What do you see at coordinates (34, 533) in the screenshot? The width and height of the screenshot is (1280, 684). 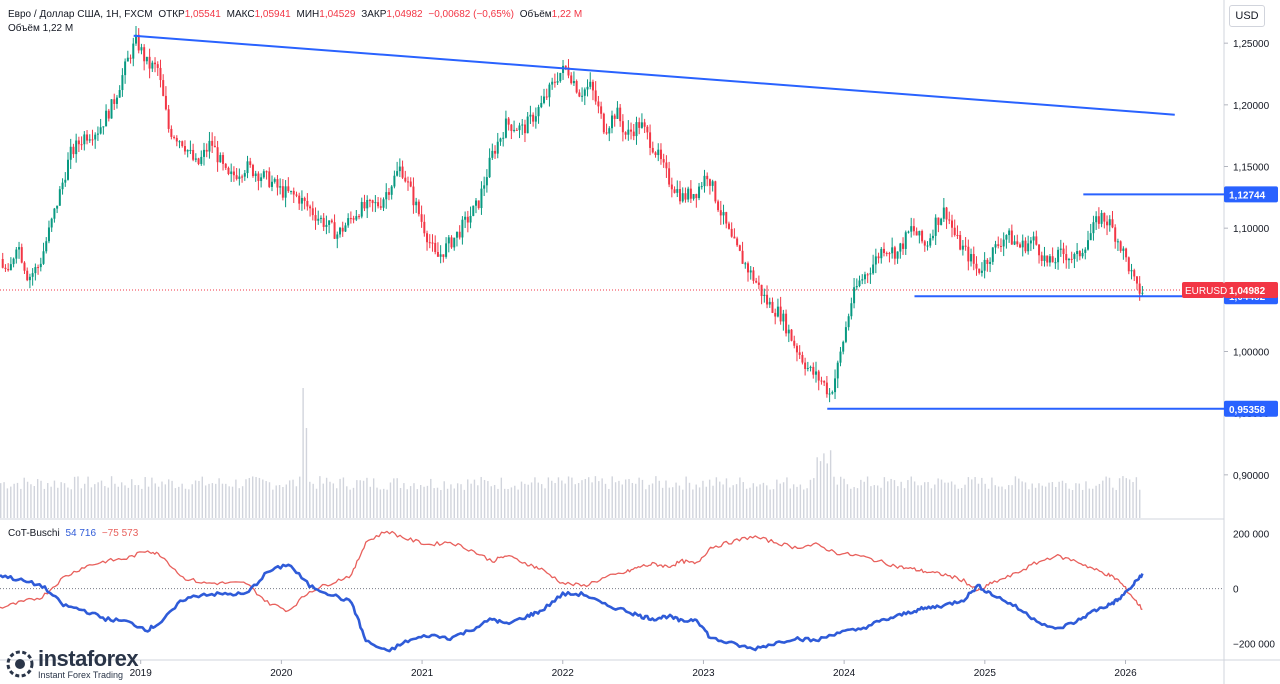 I see `indicator-name: CoT-Buschi` at bounding box center [34, 533].